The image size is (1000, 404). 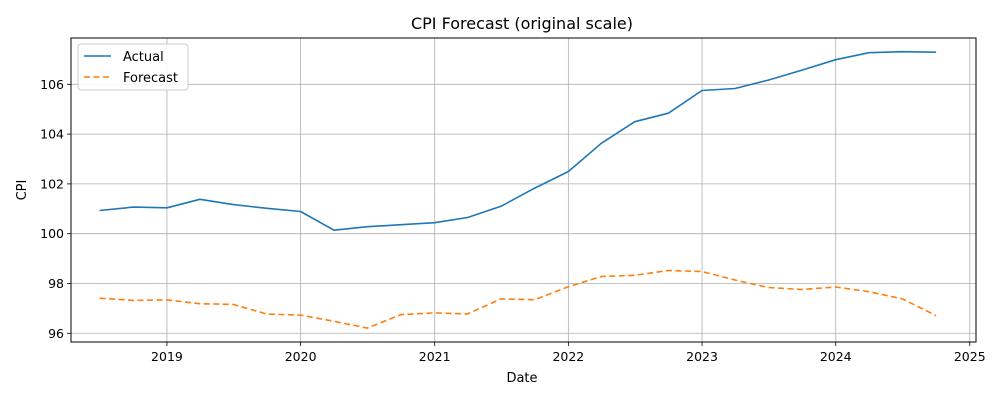 I want to click on x-tick-label: 2019, so click(x=167, y=356).